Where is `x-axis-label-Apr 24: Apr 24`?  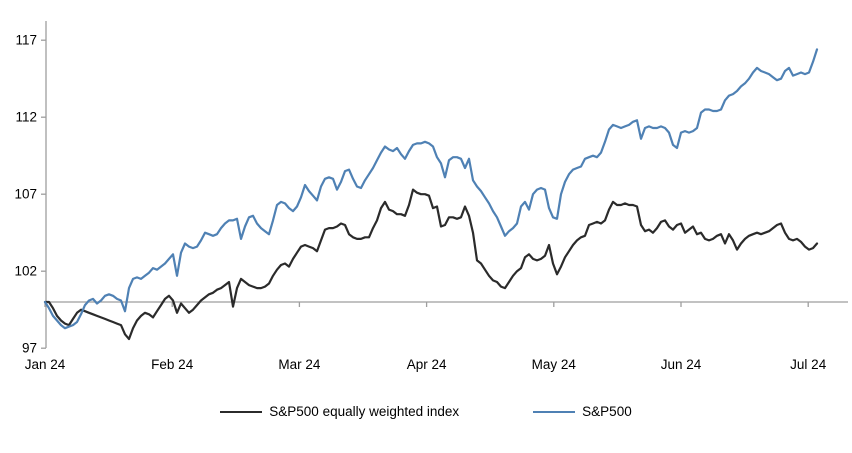 x-axis-label-Apr 24: Apr 24 is located at coordinates (427, 364).